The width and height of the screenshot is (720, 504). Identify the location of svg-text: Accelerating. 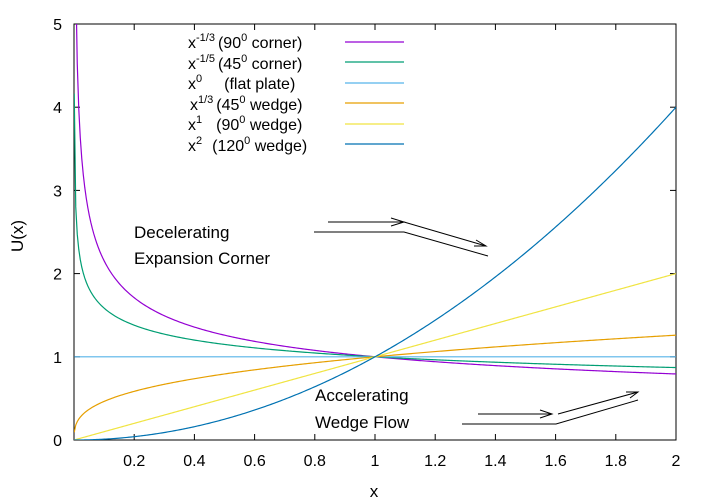
(362, 395).